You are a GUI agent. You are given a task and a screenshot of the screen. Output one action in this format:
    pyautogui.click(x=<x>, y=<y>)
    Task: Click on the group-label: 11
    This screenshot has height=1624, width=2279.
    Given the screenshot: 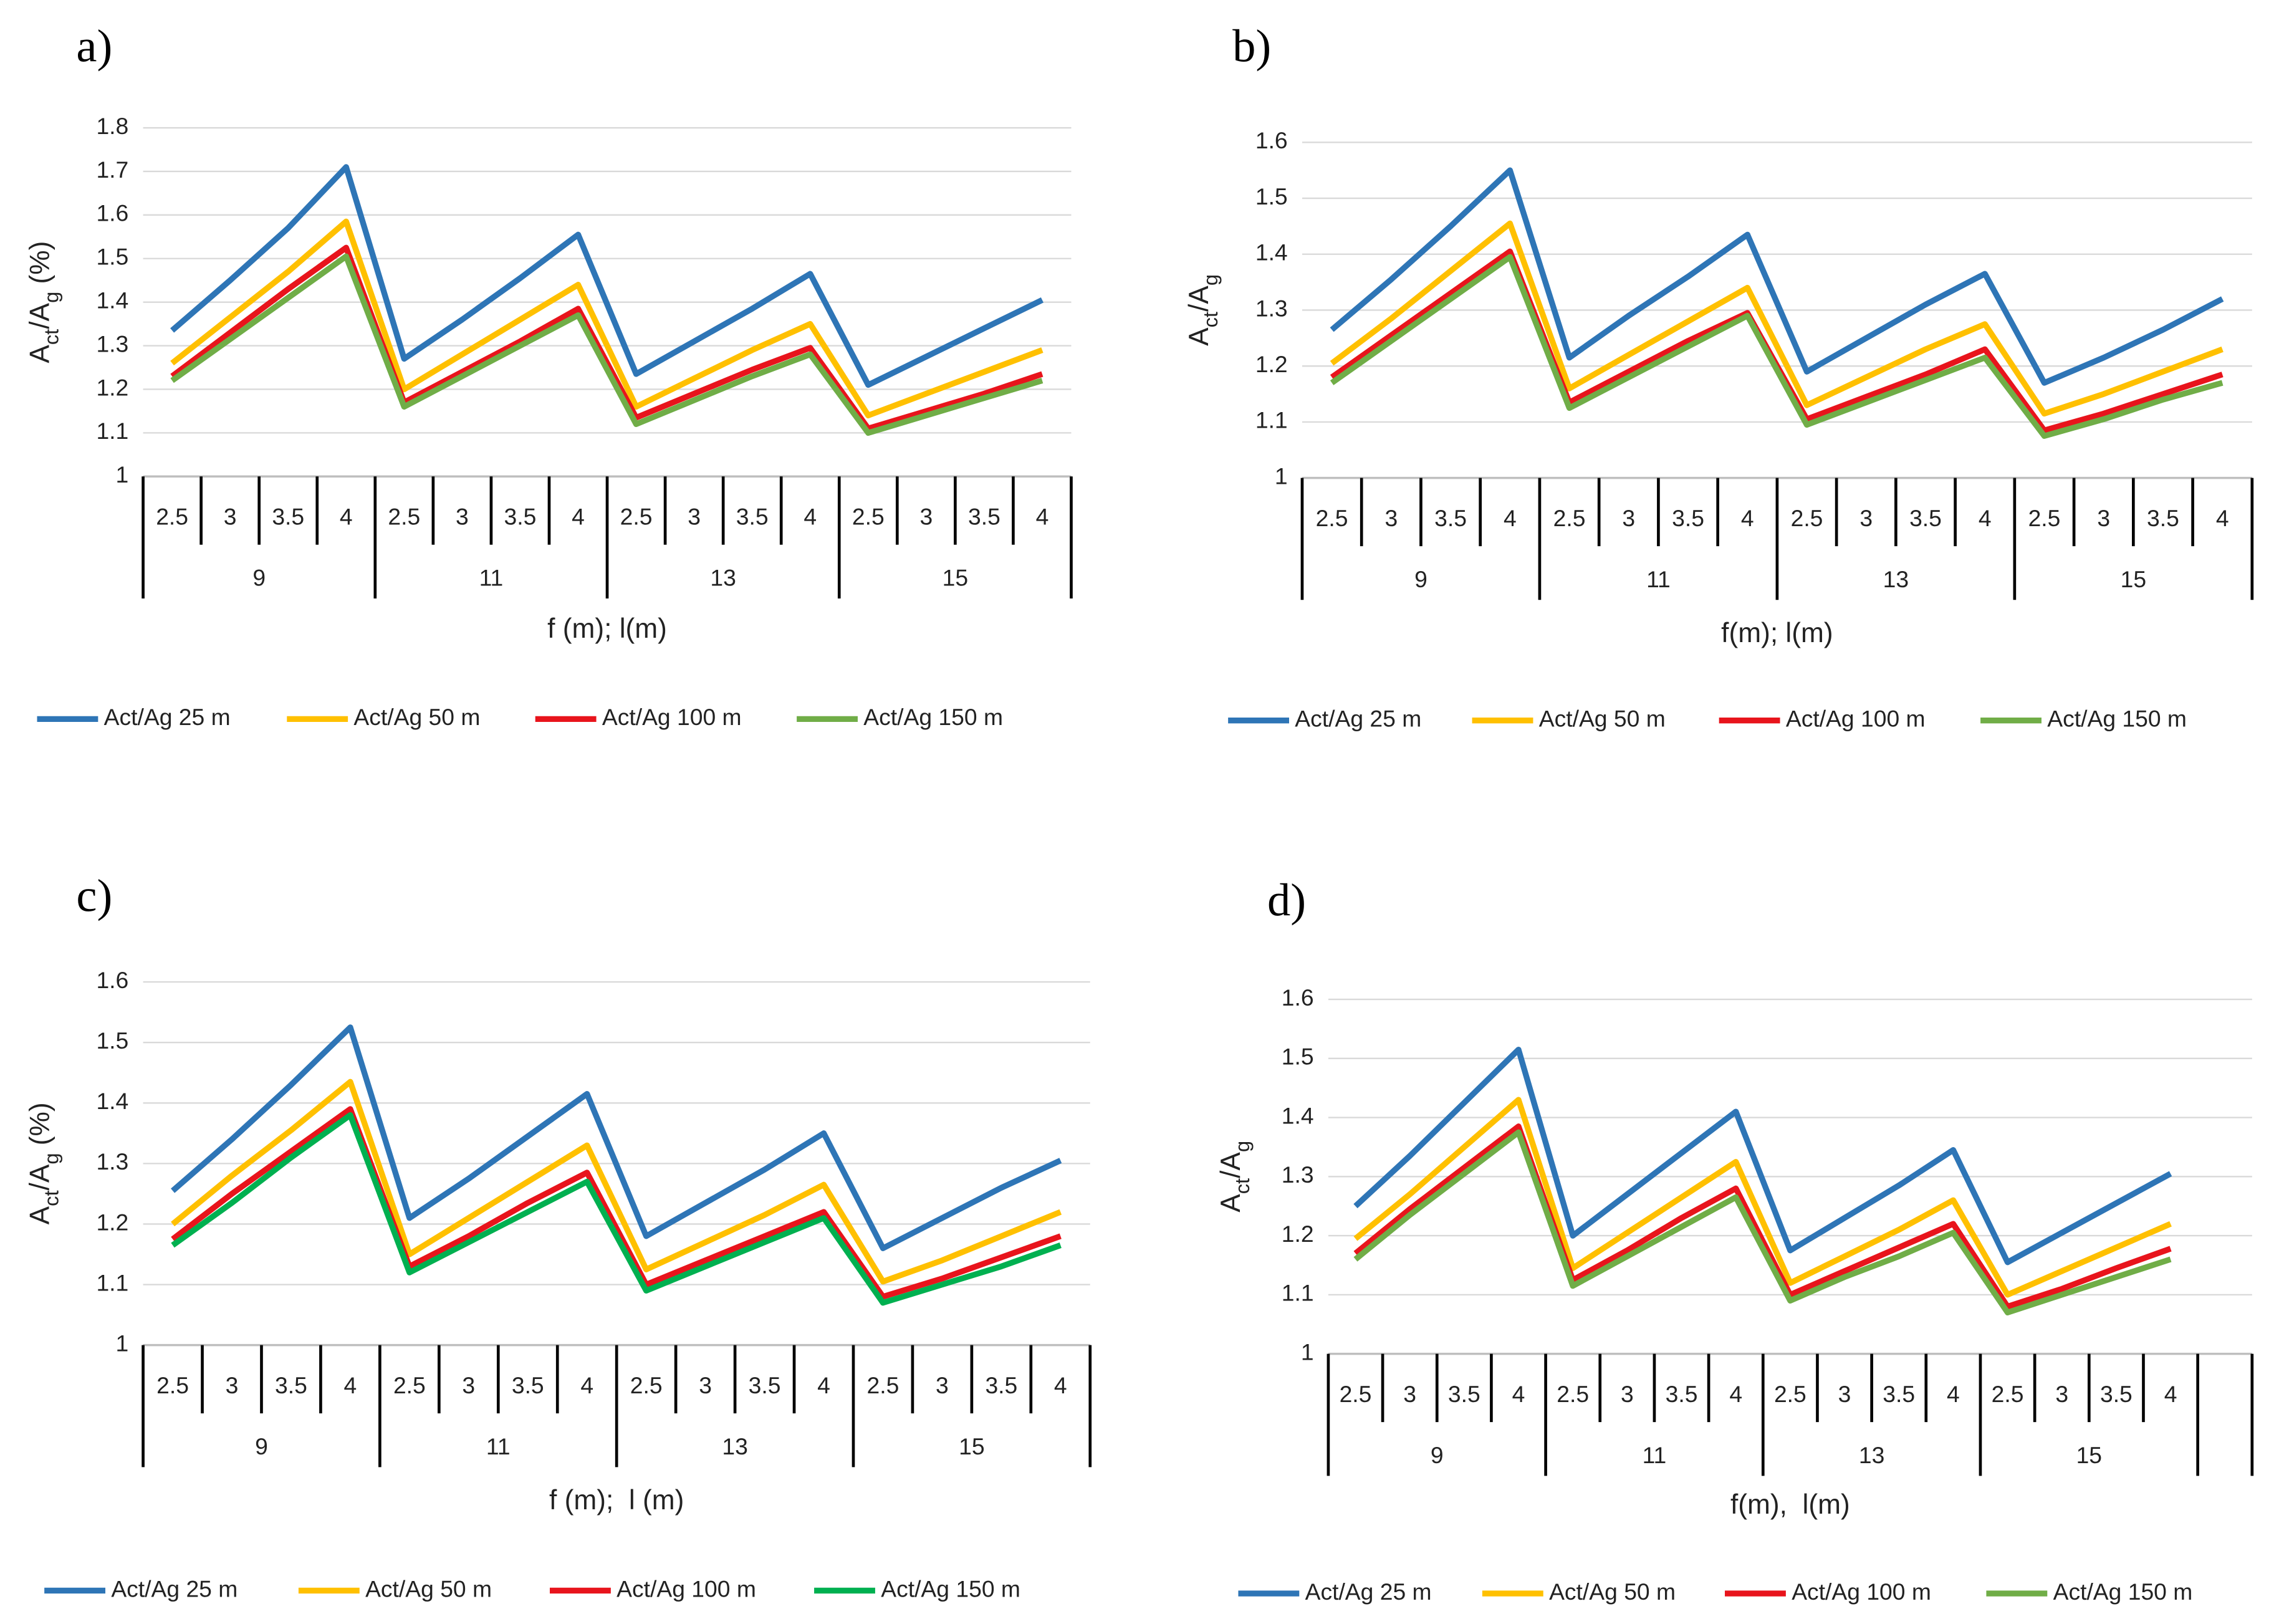 What is the action you would take?
    pyautogui.click(x=491, y=578)
    